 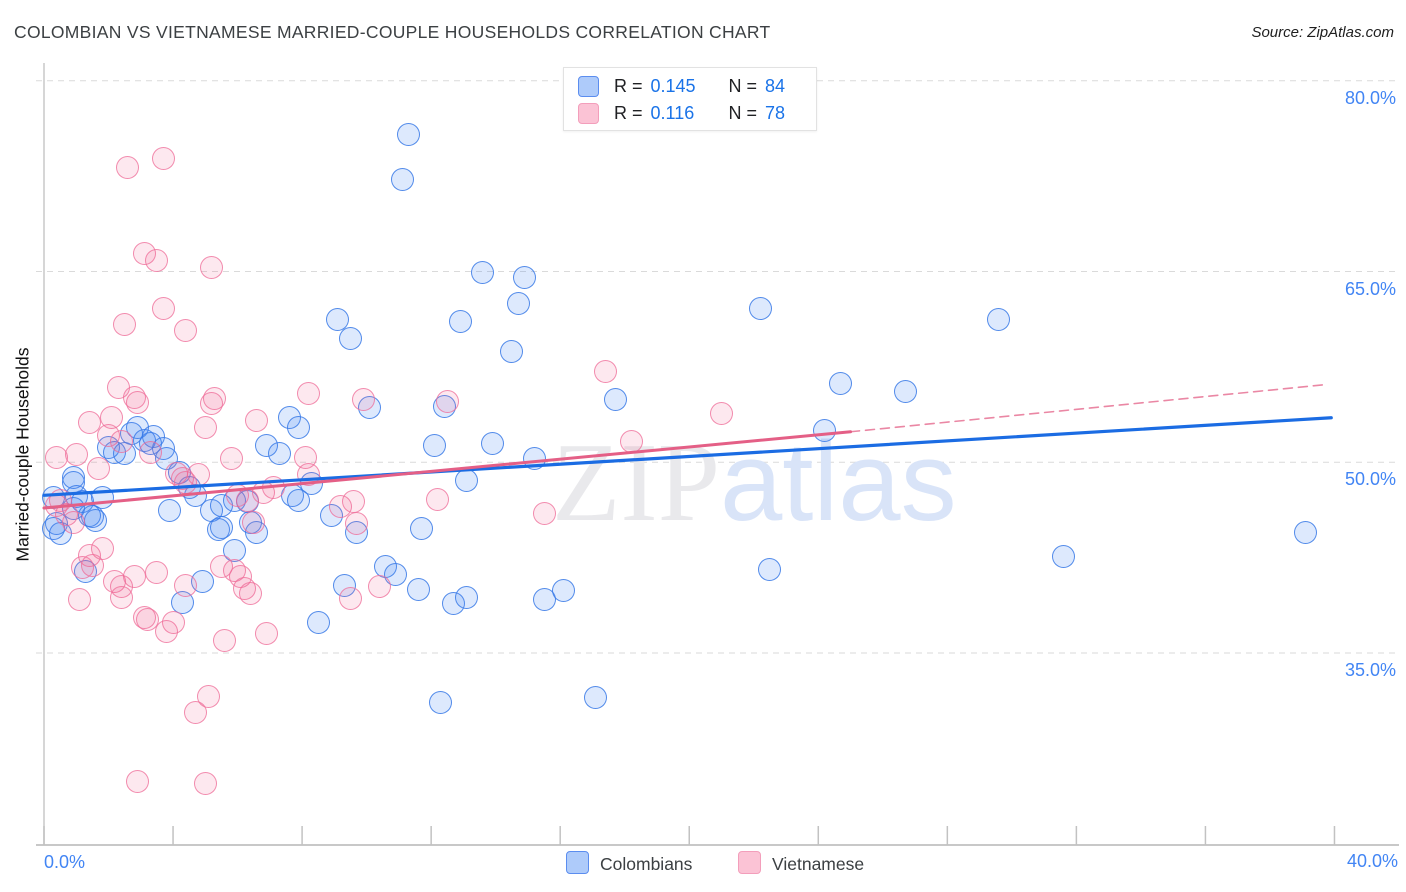 I want to click on source-attribution: Source: ZipAtlas.com, so click(x=1322, y=32).